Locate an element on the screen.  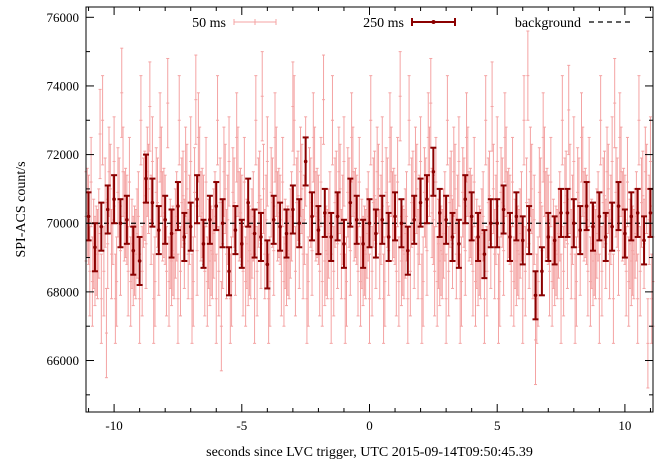
y-axis-label: SPI-ACS count/s is located at coordinates (21, 209).